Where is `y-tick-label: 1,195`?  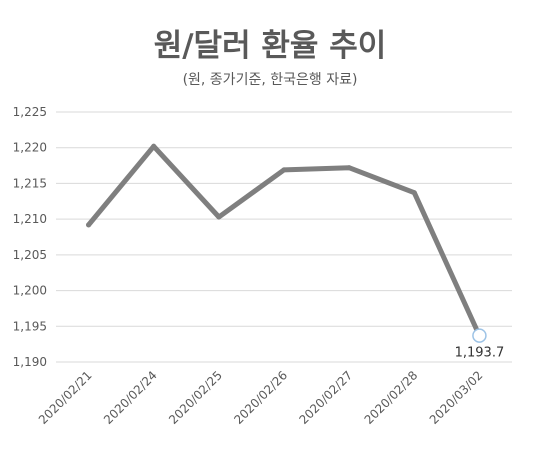
y-tick-label: 1,195 is located at coordinates (30, 326).